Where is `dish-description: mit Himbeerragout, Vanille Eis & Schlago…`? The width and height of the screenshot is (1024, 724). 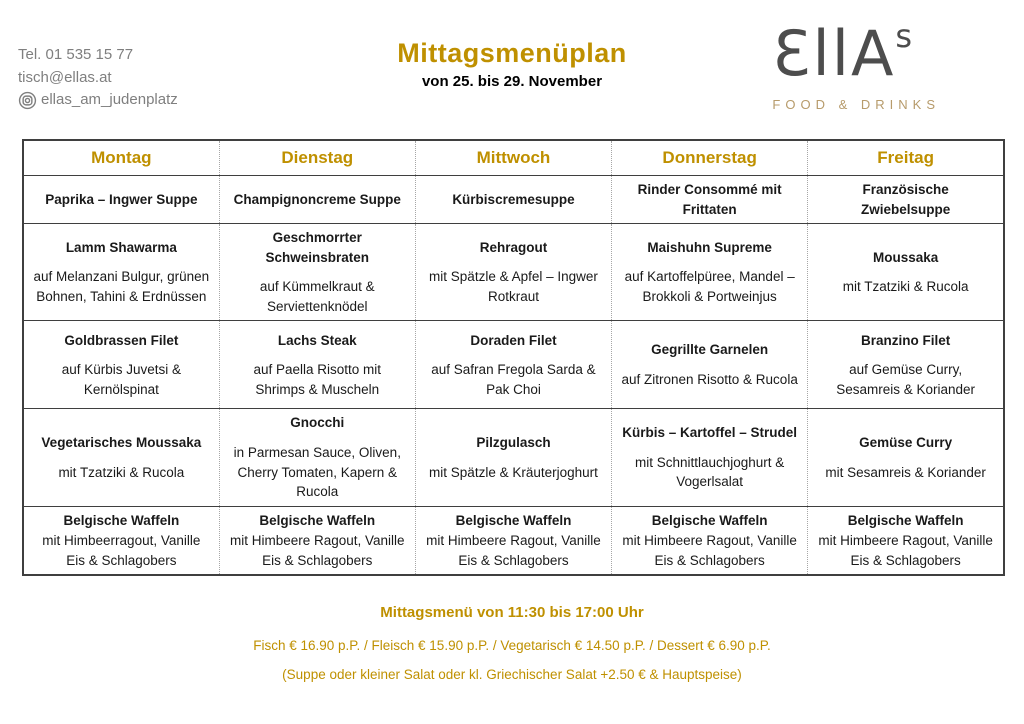
dish-description: mit Himbeerragout, Vanille Eis & Schlago… is located at coordinates (121, 550).